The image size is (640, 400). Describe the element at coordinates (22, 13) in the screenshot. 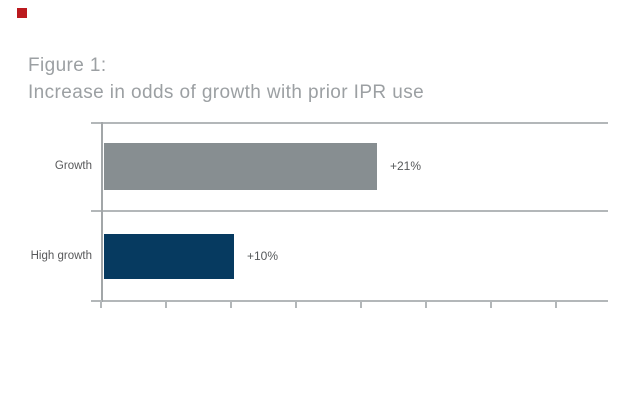

I see `red-corner-marker` at that location.